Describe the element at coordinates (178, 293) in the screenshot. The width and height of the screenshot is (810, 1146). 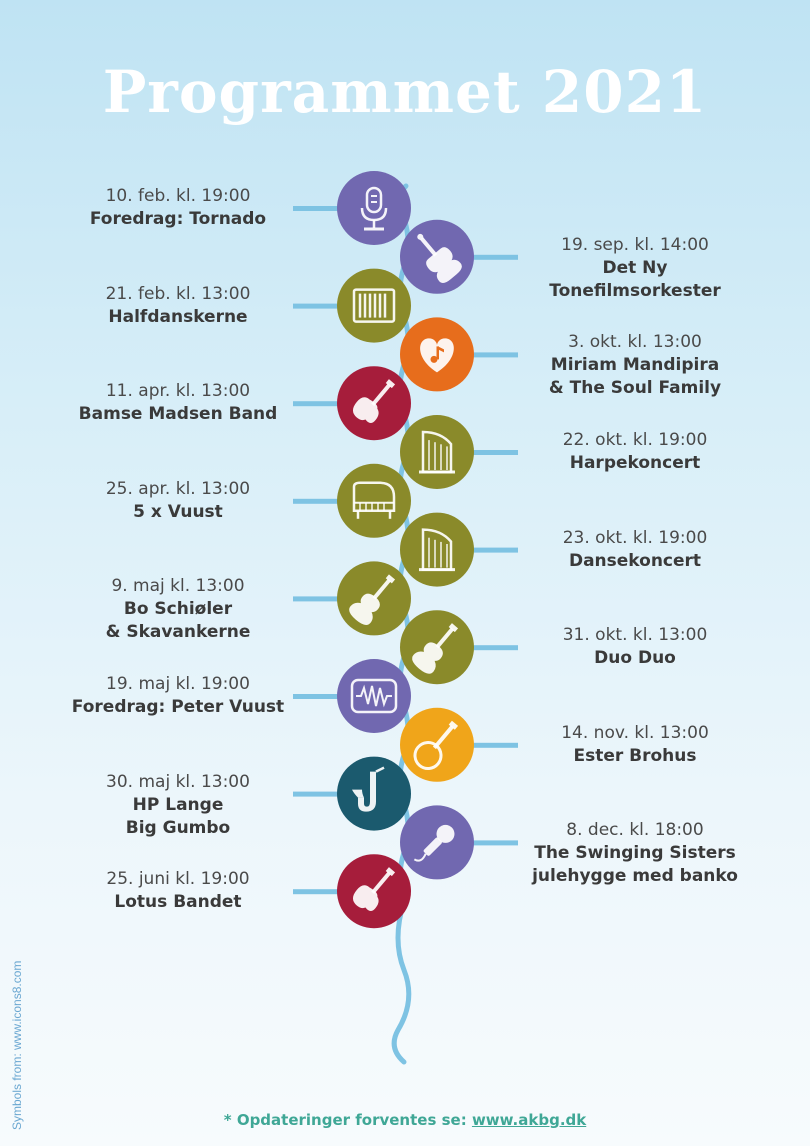
I see `event-date: 21. feb. kl. 13:00` at that location.